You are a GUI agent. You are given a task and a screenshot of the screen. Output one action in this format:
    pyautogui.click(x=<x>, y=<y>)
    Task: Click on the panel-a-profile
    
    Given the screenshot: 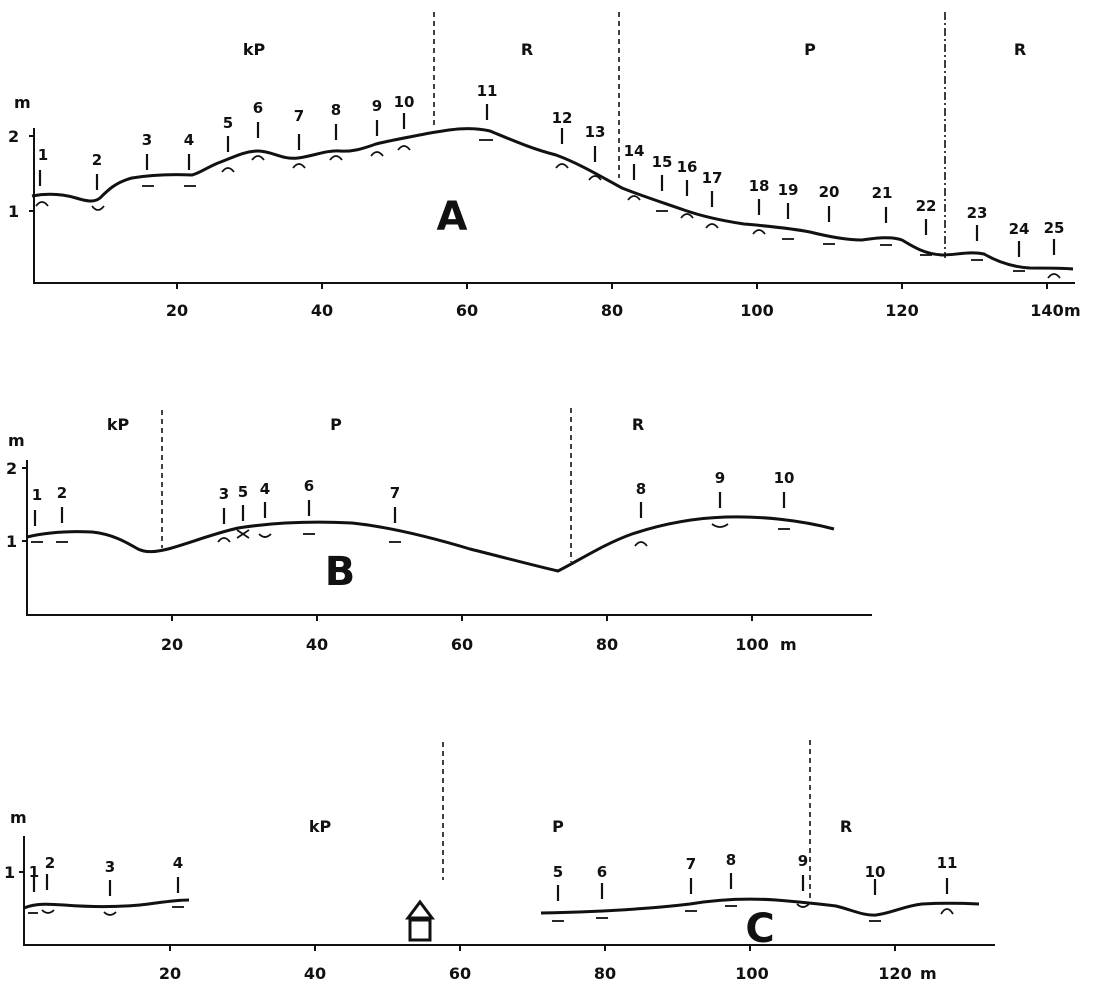 What is the action you would take?
    pyautogui.click(x=552, y=199)
    